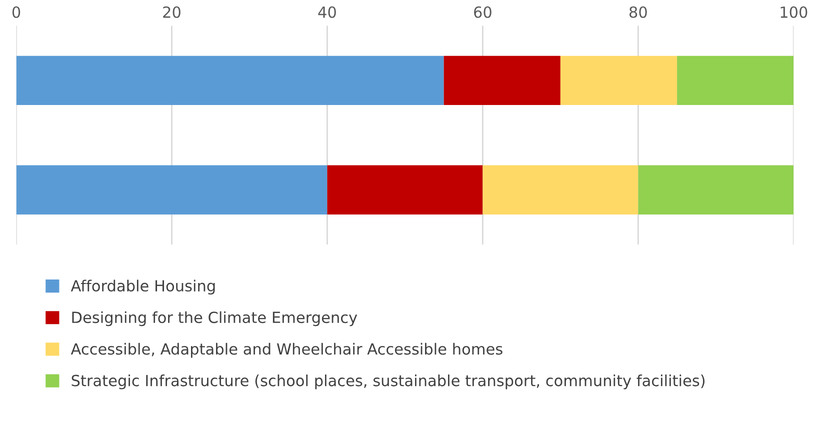 This screenshot has height=429, width=814. What do you see at coordinates (388, 382) in the screenshot?
I see `legend-label: Strategic Infrastructure (school places, sustainable transport, community facilities)` at bounding box center [388, 382].